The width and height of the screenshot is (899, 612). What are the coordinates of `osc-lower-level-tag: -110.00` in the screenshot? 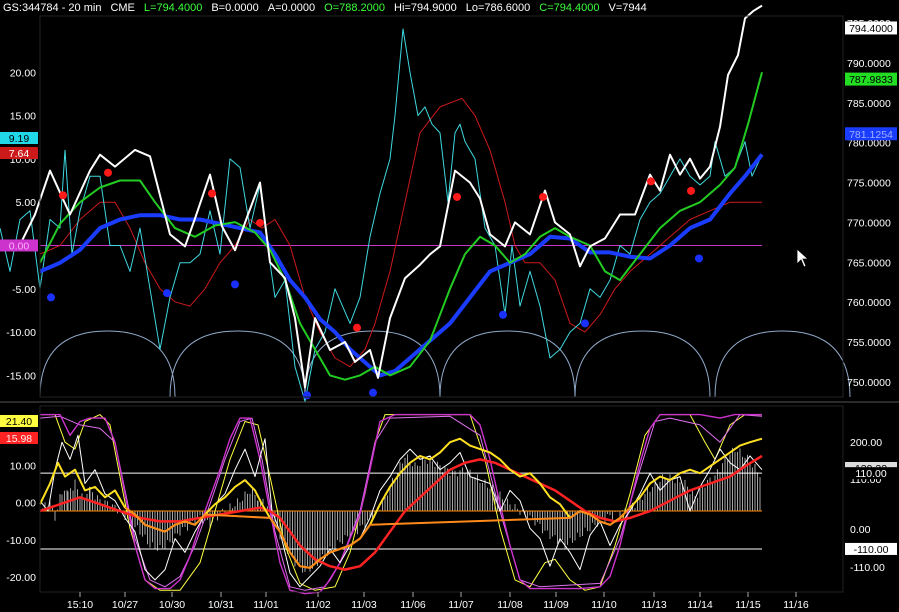 It's located at (871, 550).